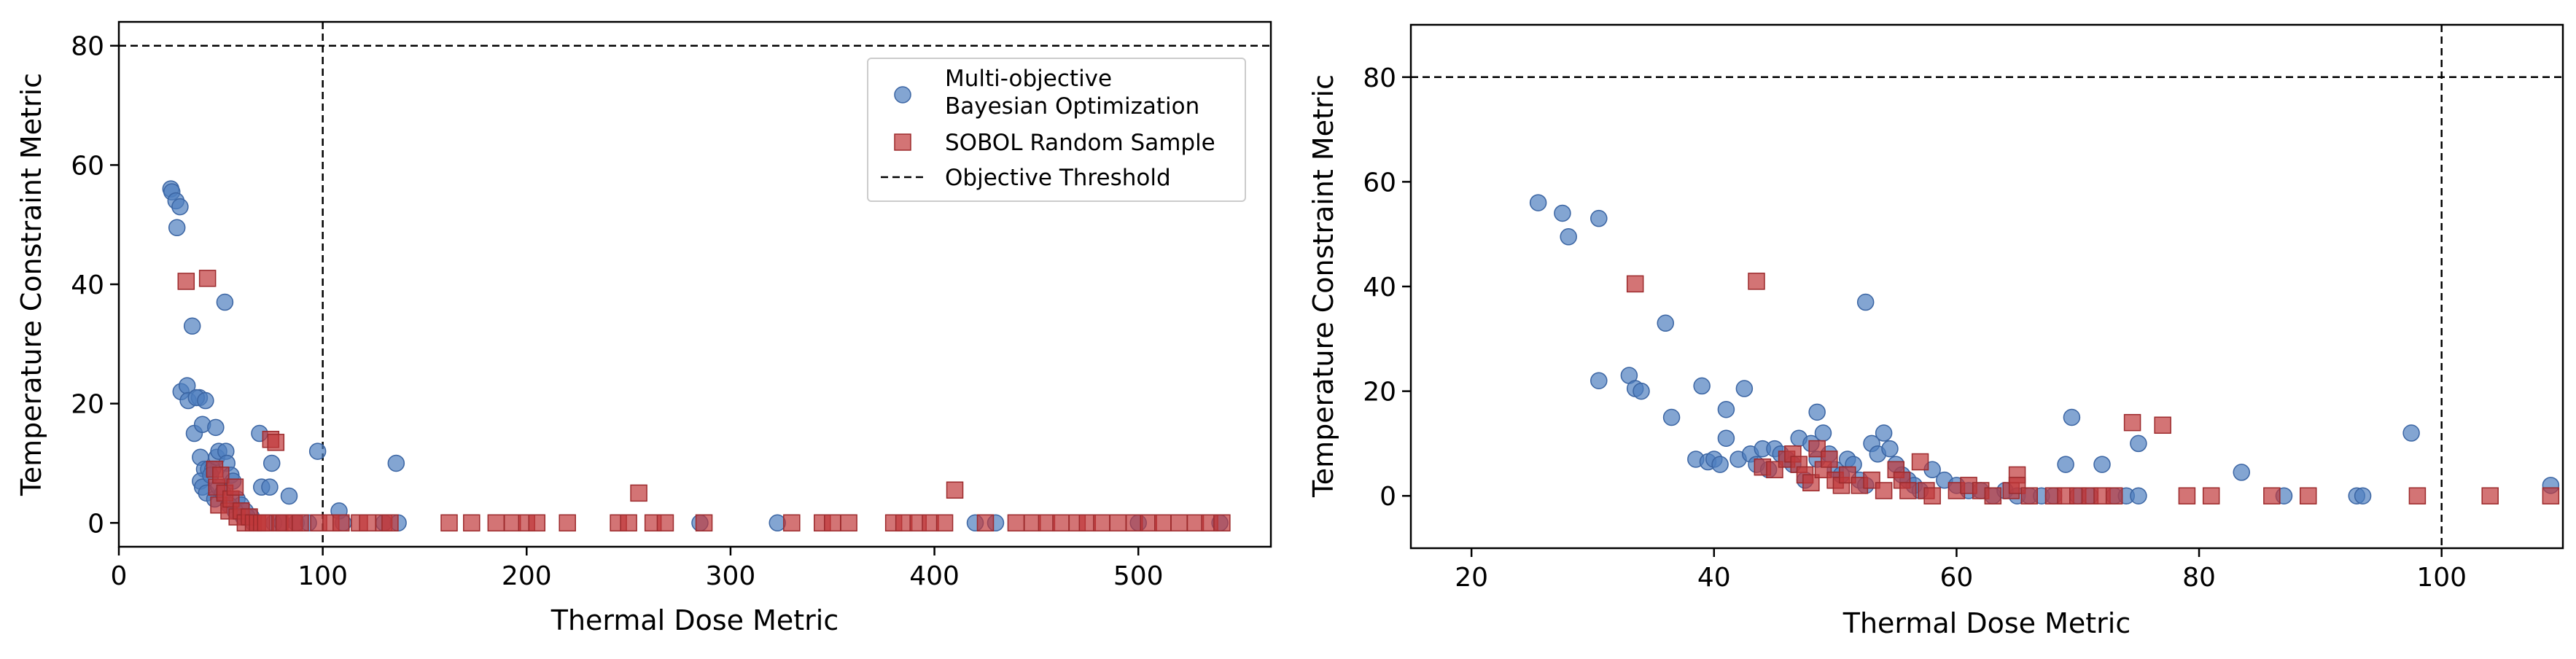 Image resolution: width=2576 pixels, height=659 pixels. Describe the element at coordinates (1056, 130) in the screenshot. I see `legend-box` at that location.